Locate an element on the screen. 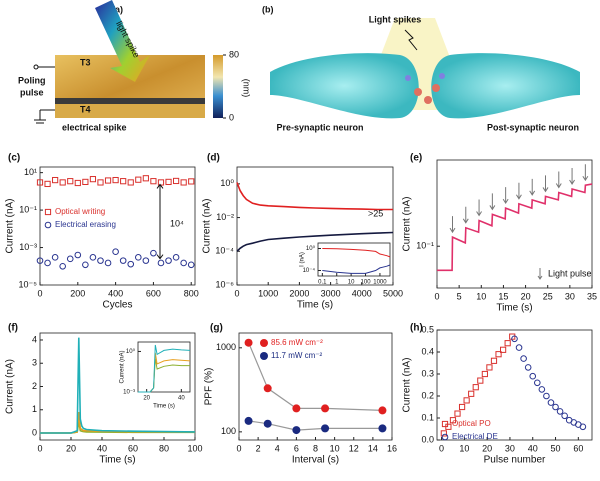 The image size is (600, 481). spike-icon is located at coordinates (411, 40).